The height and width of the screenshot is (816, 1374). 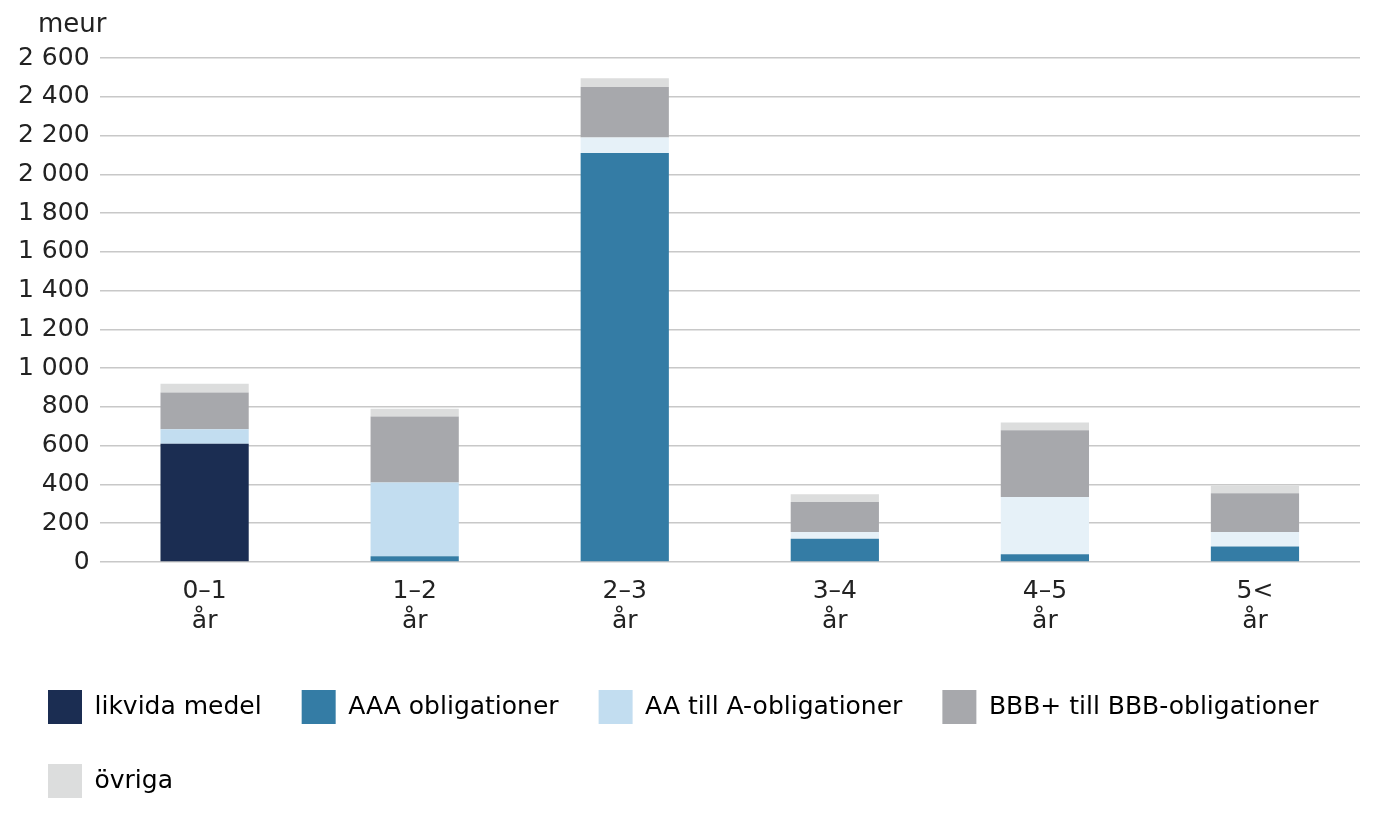 What do you see at coordinates (65, 444) in the screenshot?
I see `y-tick-label: 600` at bounding box center [65, 444].